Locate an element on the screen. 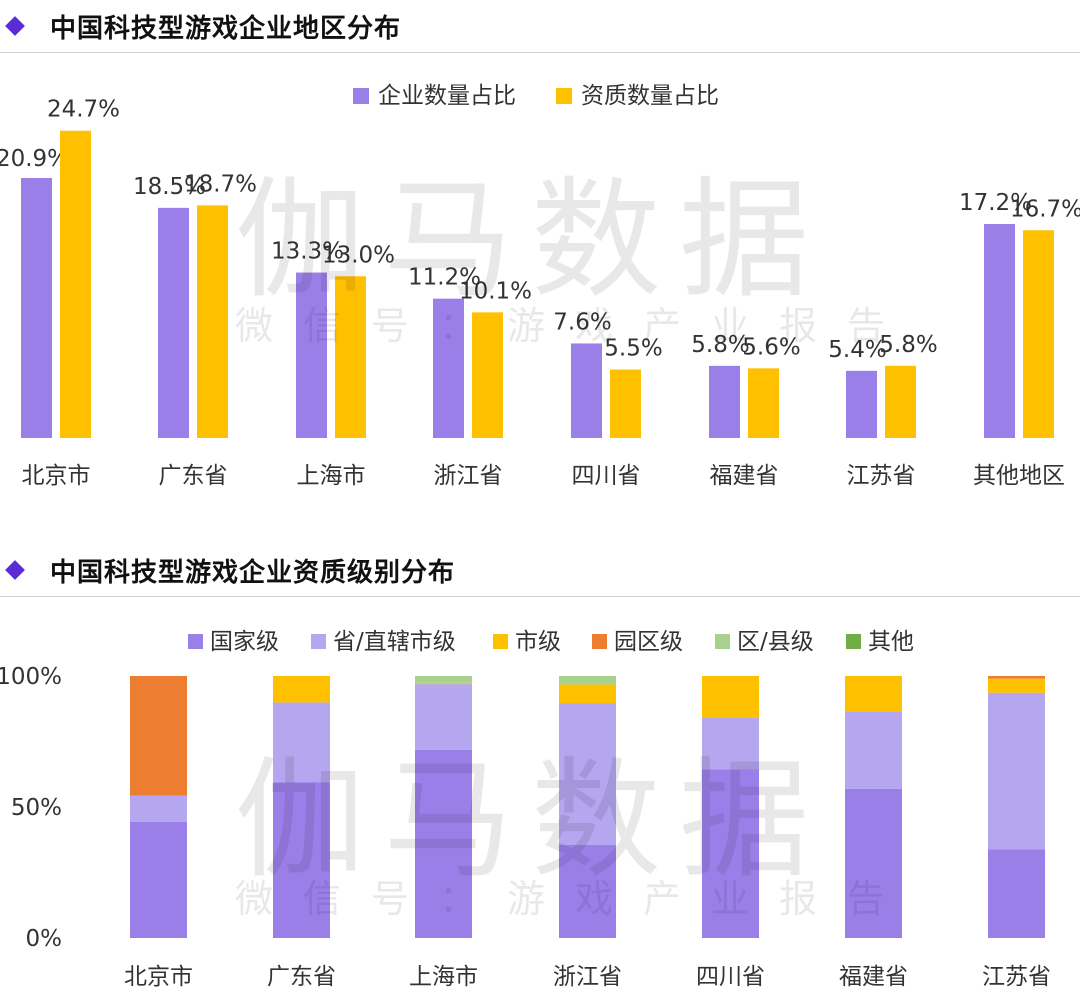  section2-divider is located at coordinates (540, 596).